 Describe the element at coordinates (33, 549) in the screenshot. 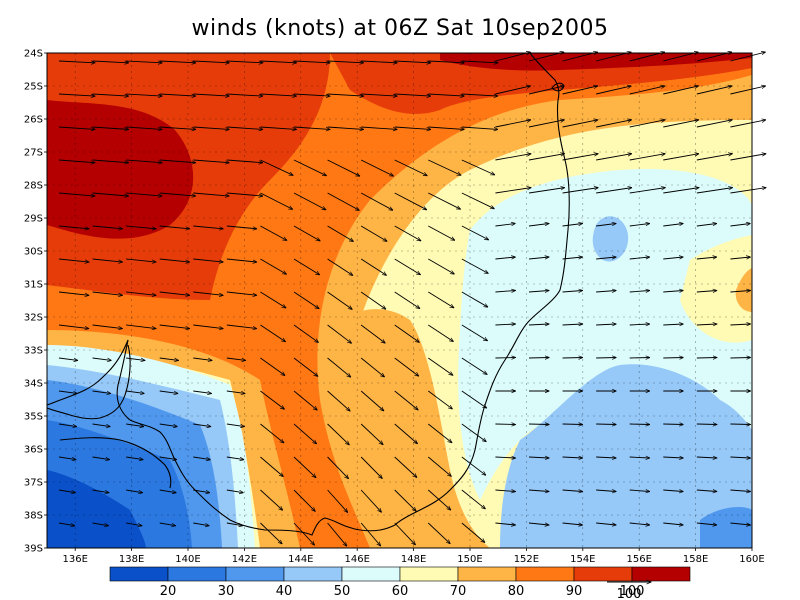

I see `lat-label: 39S` at that location.